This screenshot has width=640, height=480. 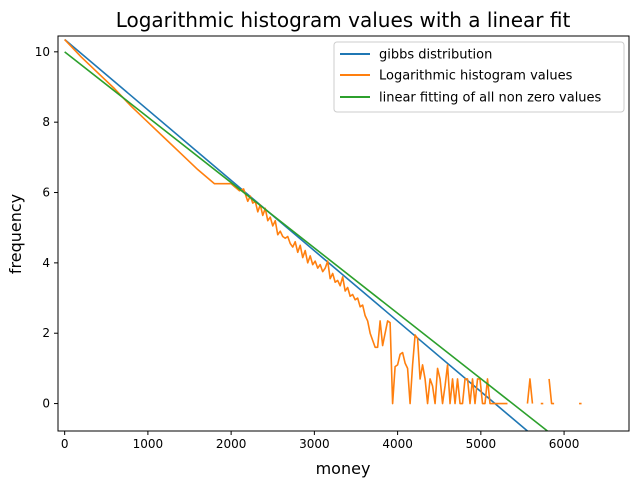 I want to click on y-tick-label: 6, so click(x=46, y=193).